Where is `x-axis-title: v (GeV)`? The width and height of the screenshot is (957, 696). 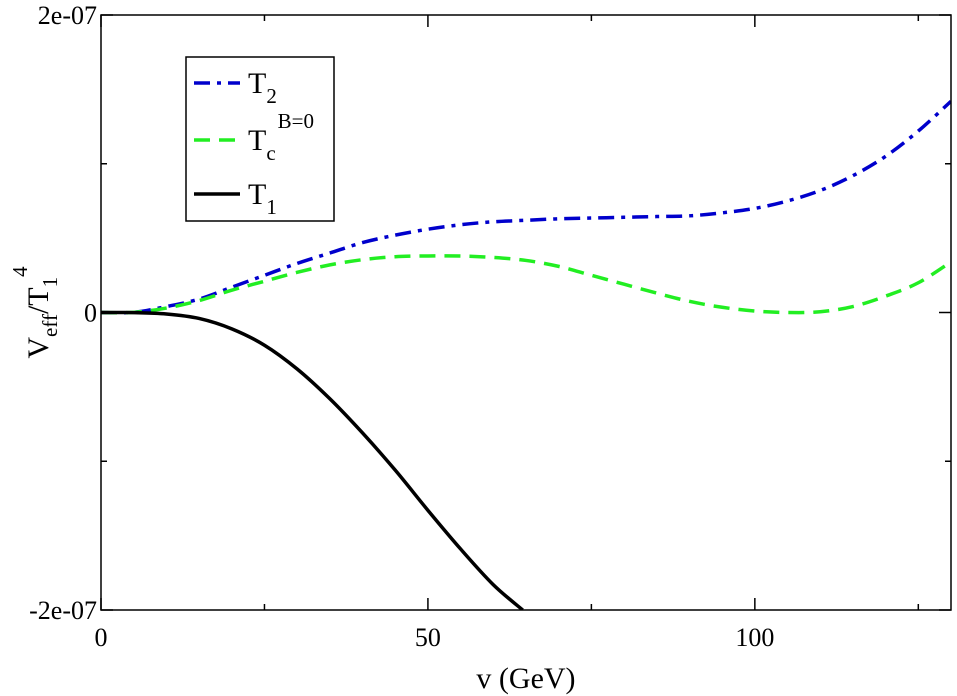
x-axis-title: v (GeV) is located at coordinates (525, 678).